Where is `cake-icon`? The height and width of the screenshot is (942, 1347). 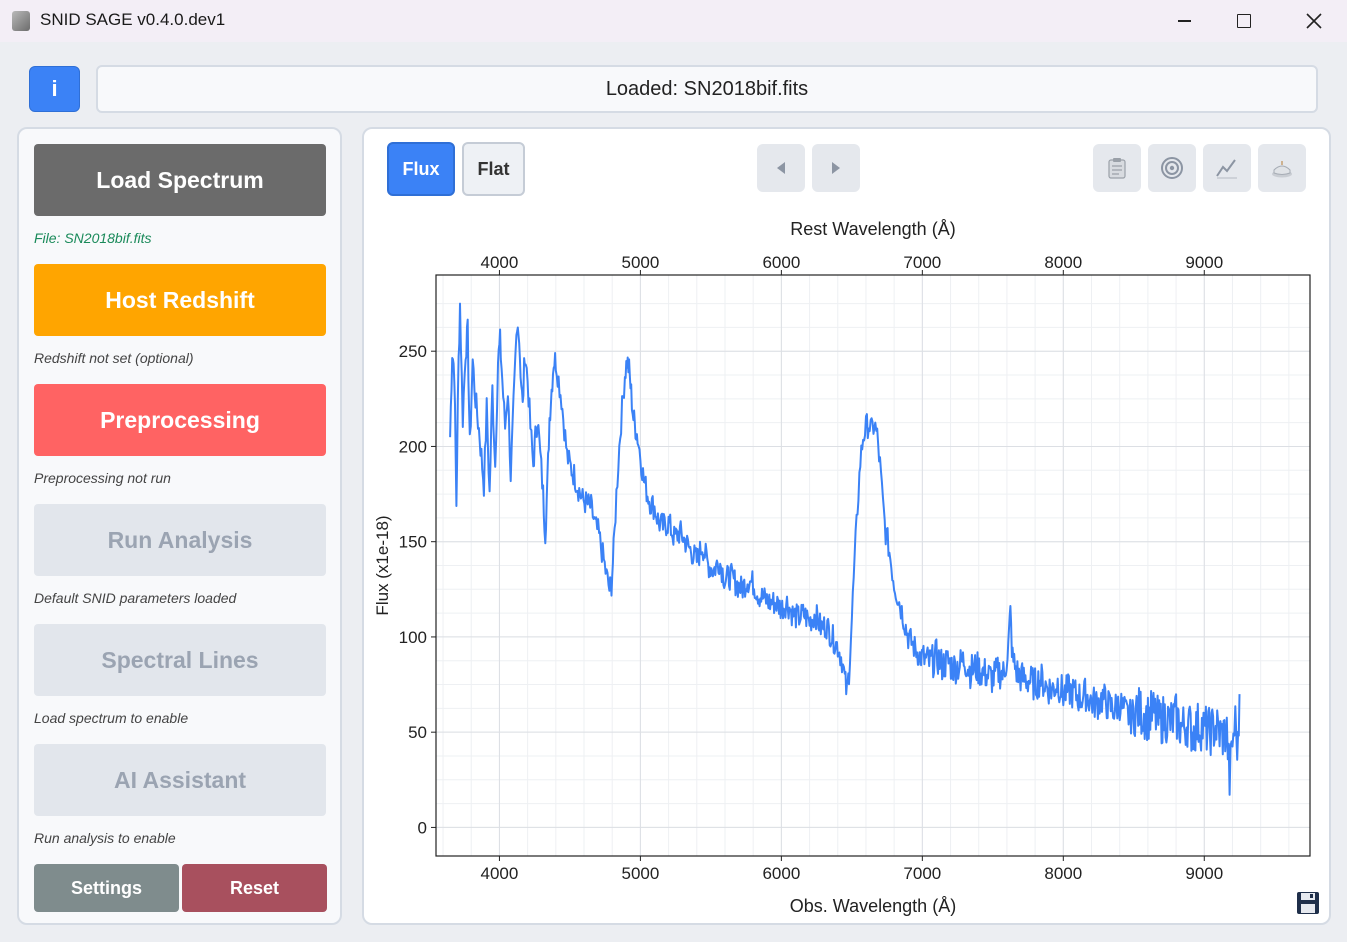 cake-icon is located at coordinates (1282, 168).